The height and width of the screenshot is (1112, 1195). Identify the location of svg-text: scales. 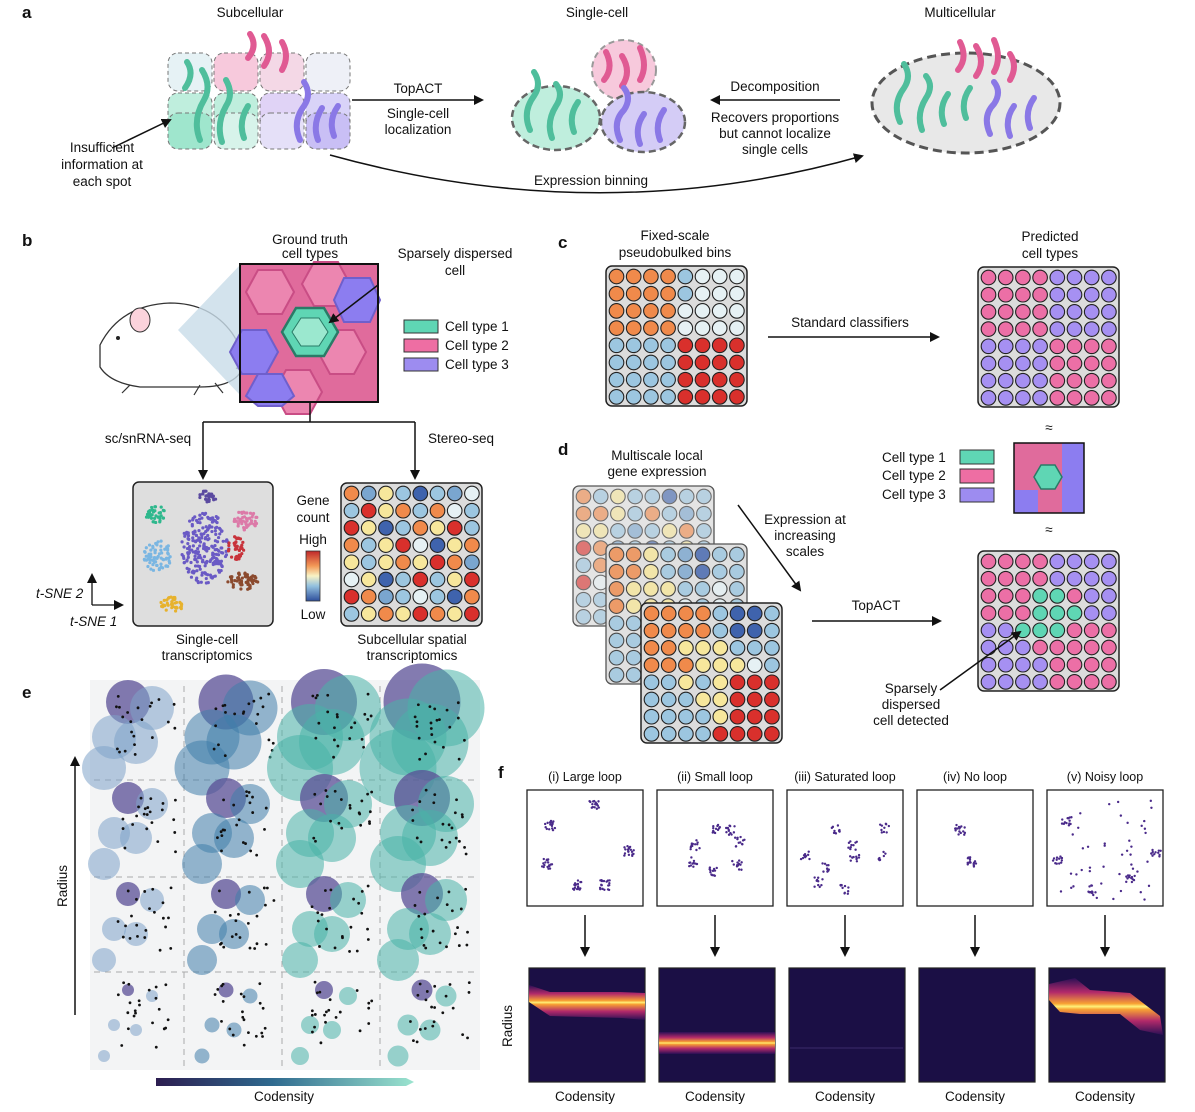
(805, 551).